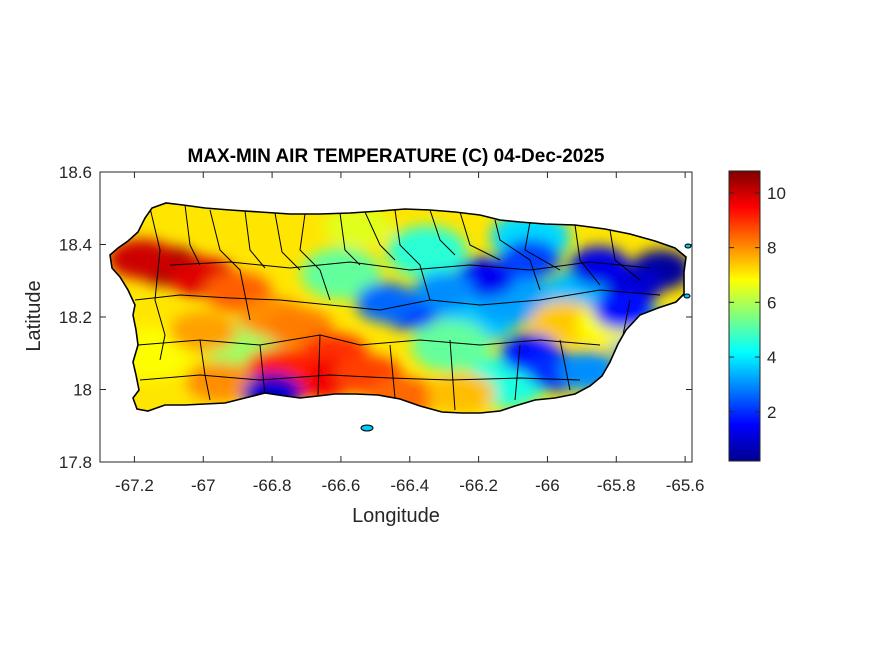 This screenshot has height=656, width=875. I want to click on x-tick-label: -66.8, so click(272, 485).